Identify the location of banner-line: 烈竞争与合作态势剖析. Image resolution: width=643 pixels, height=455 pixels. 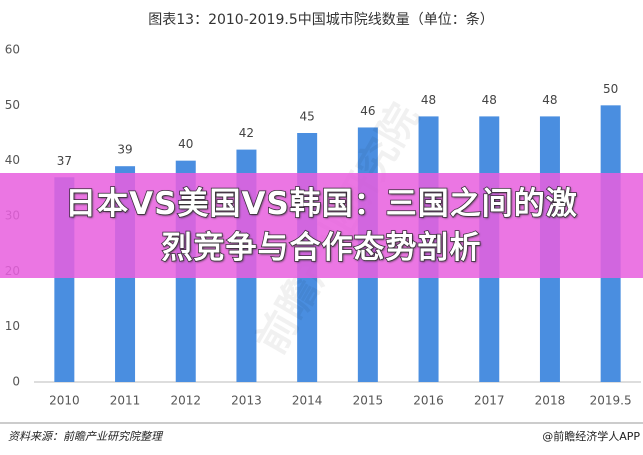
(321, 248).